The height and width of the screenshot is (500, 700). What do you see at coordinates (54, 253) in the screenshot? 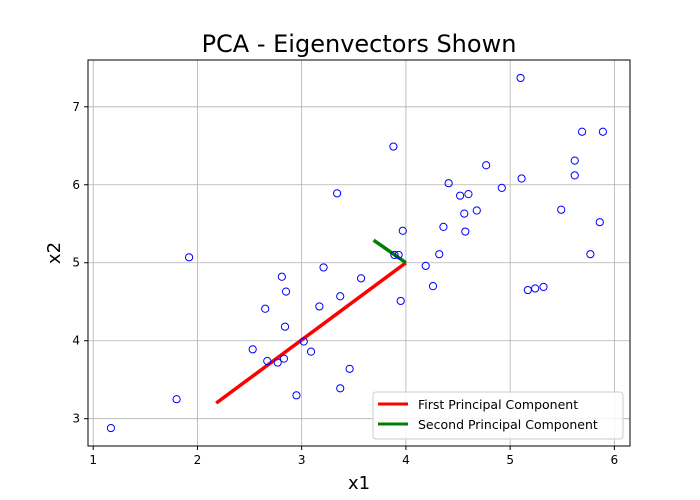
I see `y-axis-label: x2` at bounding box center [54, 253].